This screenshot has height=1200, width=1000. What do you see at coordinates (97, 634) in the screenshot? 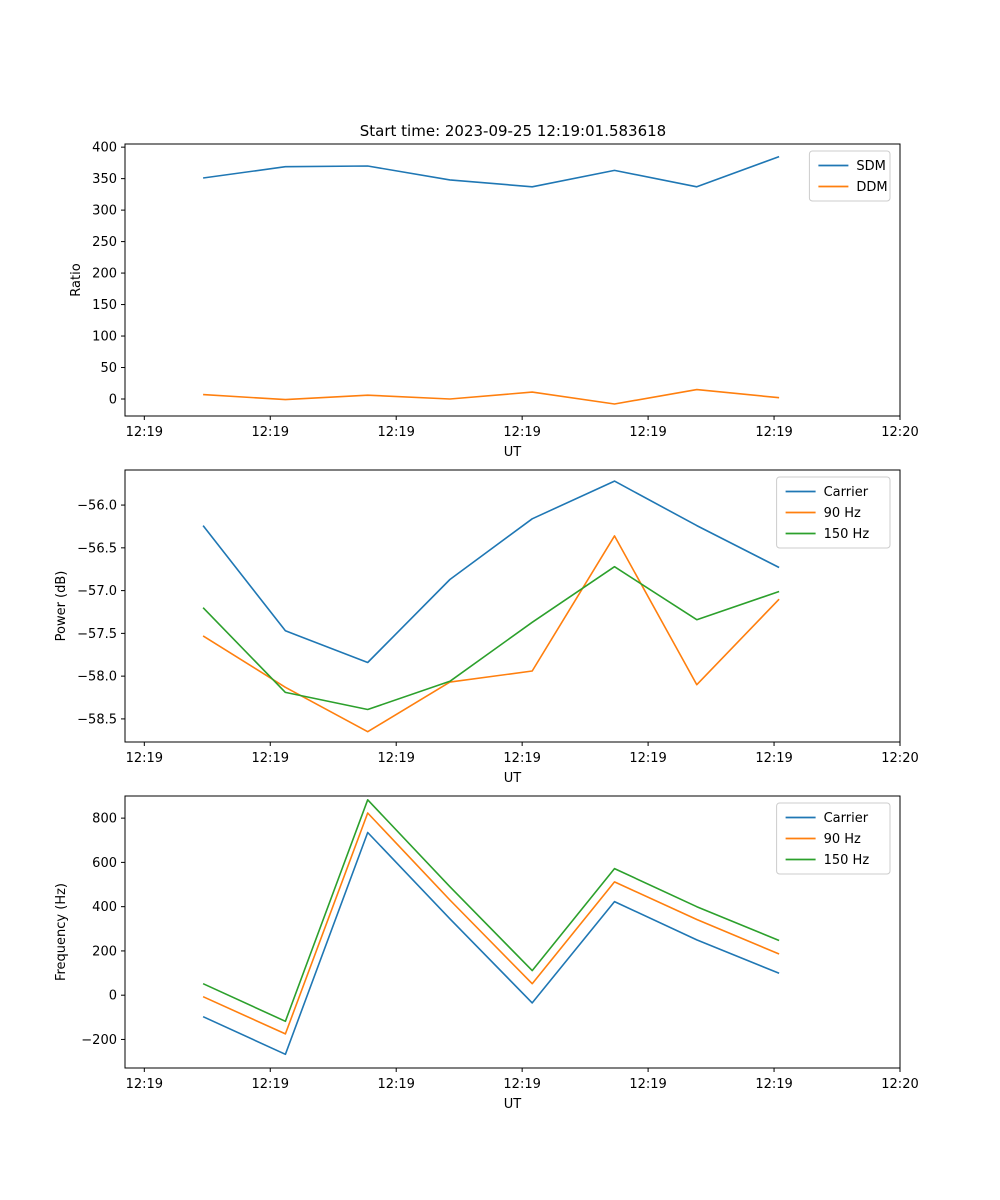
I see `y-tick-label: −57.5` at bounding box center [97, 634].